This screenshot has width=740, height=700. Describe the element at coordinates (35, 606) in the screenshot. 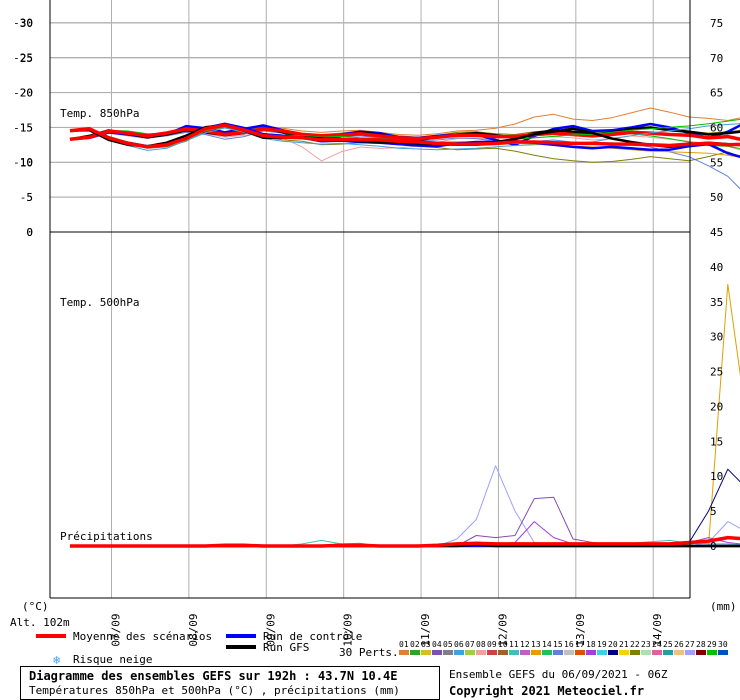

I see `unit-left: (°C)` at that location.